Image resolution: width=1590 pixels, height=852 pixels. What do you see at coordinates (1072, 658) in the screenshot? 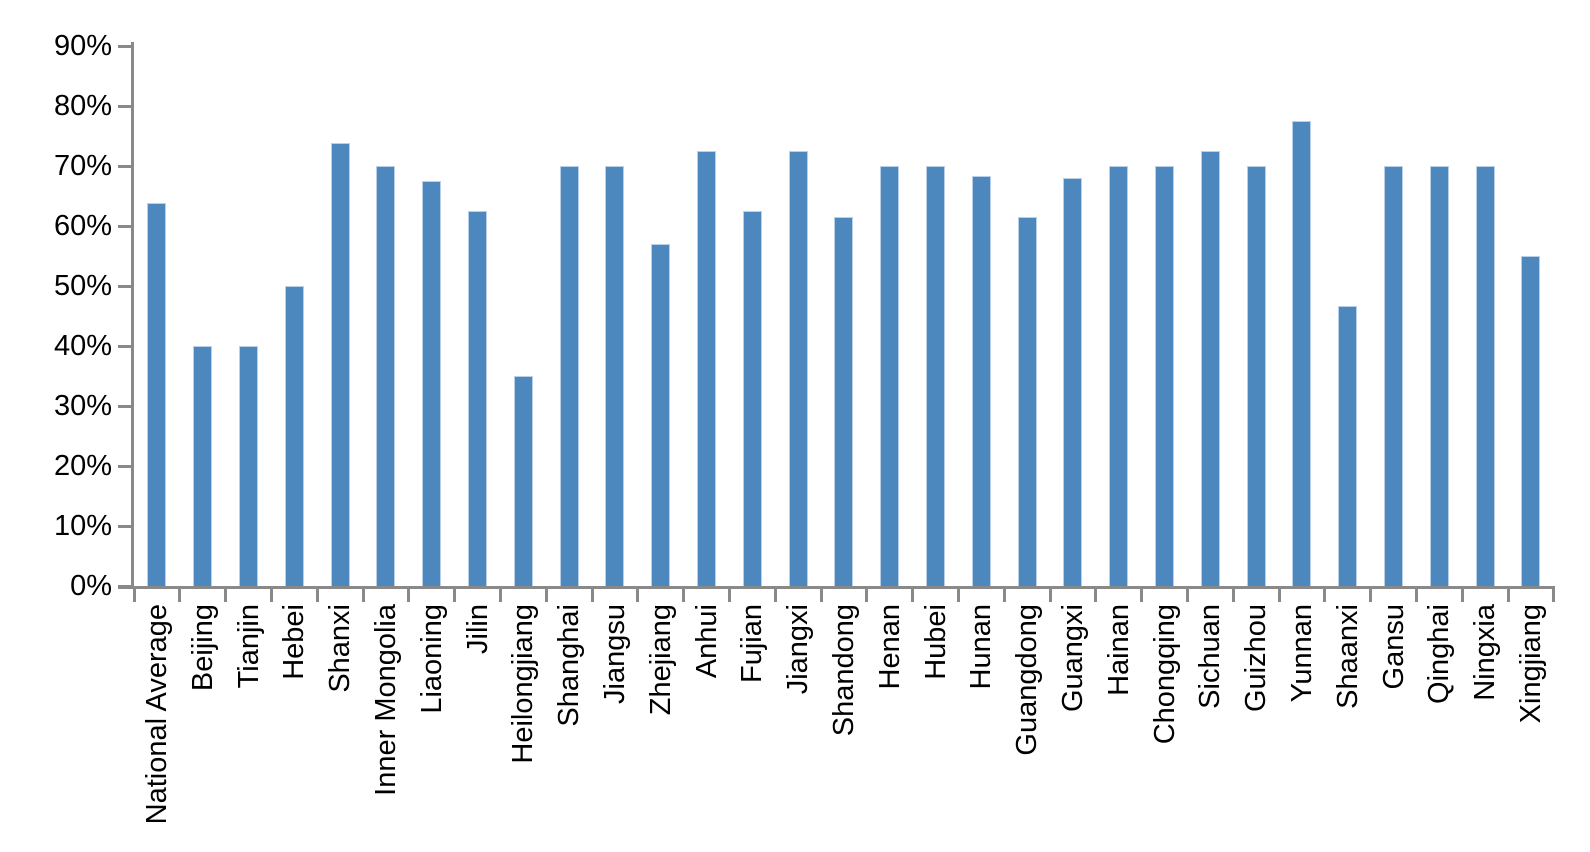
I see `x-axis-label: Guangxi` at bounding box center [1072, 658].